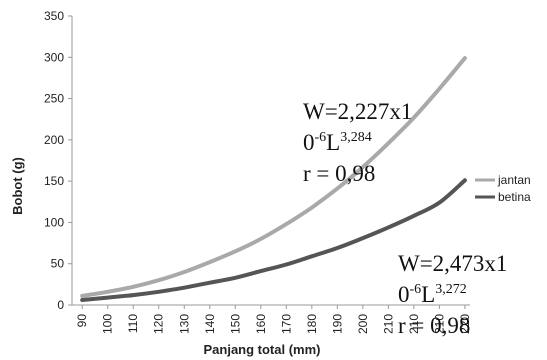 This screenshot has height=360, width=547. I want to click on legend-label-betina: betina, so click(514, 197).